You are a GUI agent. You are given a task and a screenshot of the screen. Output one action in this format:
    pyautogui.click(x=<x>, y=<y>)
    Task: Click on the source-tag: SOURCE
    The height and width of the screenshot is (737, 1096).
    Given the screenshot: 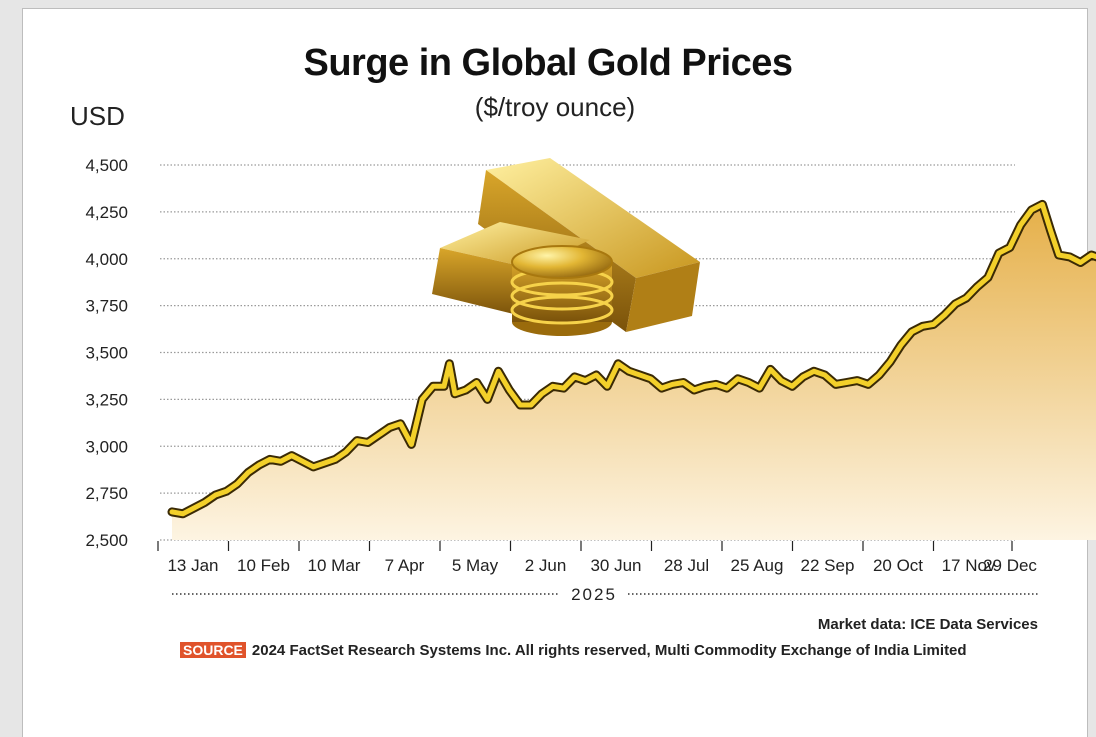 What is the action you would take?
    pyautogui.click(x=213, y=650)
    